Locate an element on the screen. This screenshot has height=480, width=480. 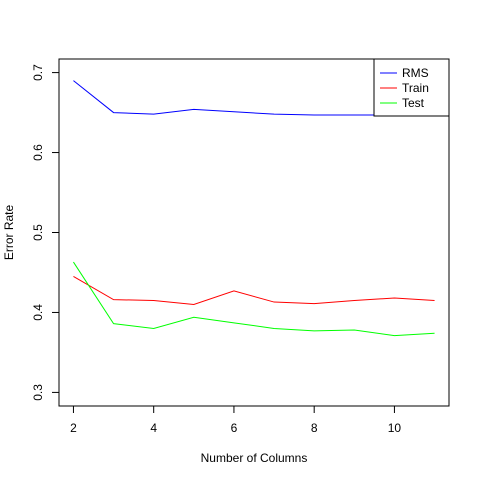
x-tick-label: 2 is located at coordinates (73, 428).